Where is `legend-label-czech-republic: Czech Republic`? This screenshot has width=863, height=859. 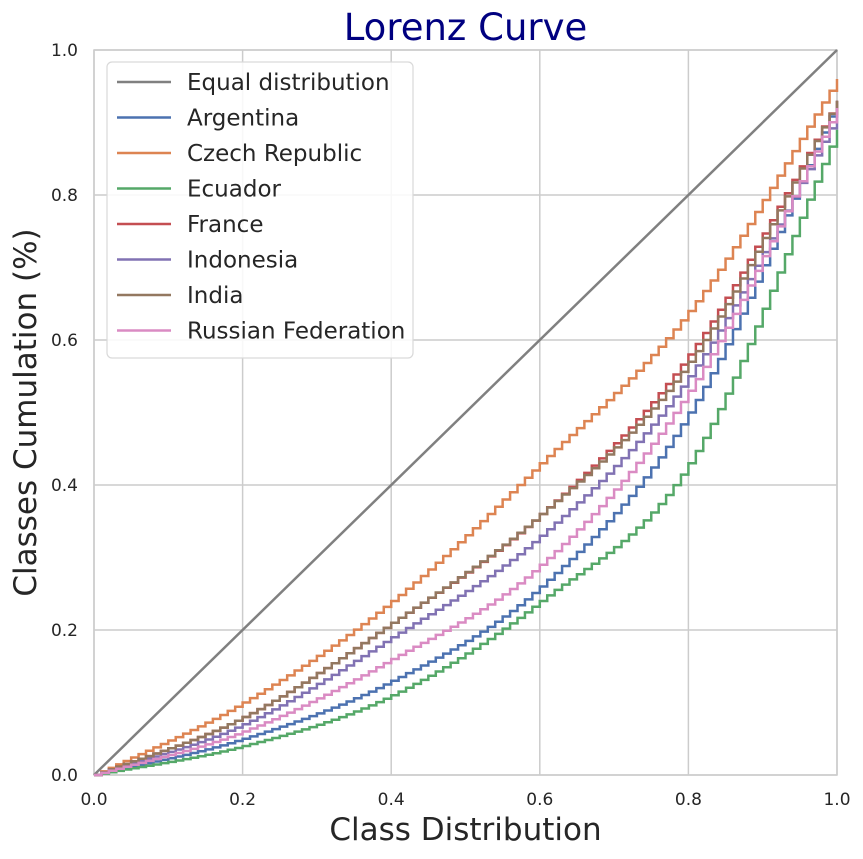
legend-label-czech-republic: Czech Republic is located at coordinates (274, 154).